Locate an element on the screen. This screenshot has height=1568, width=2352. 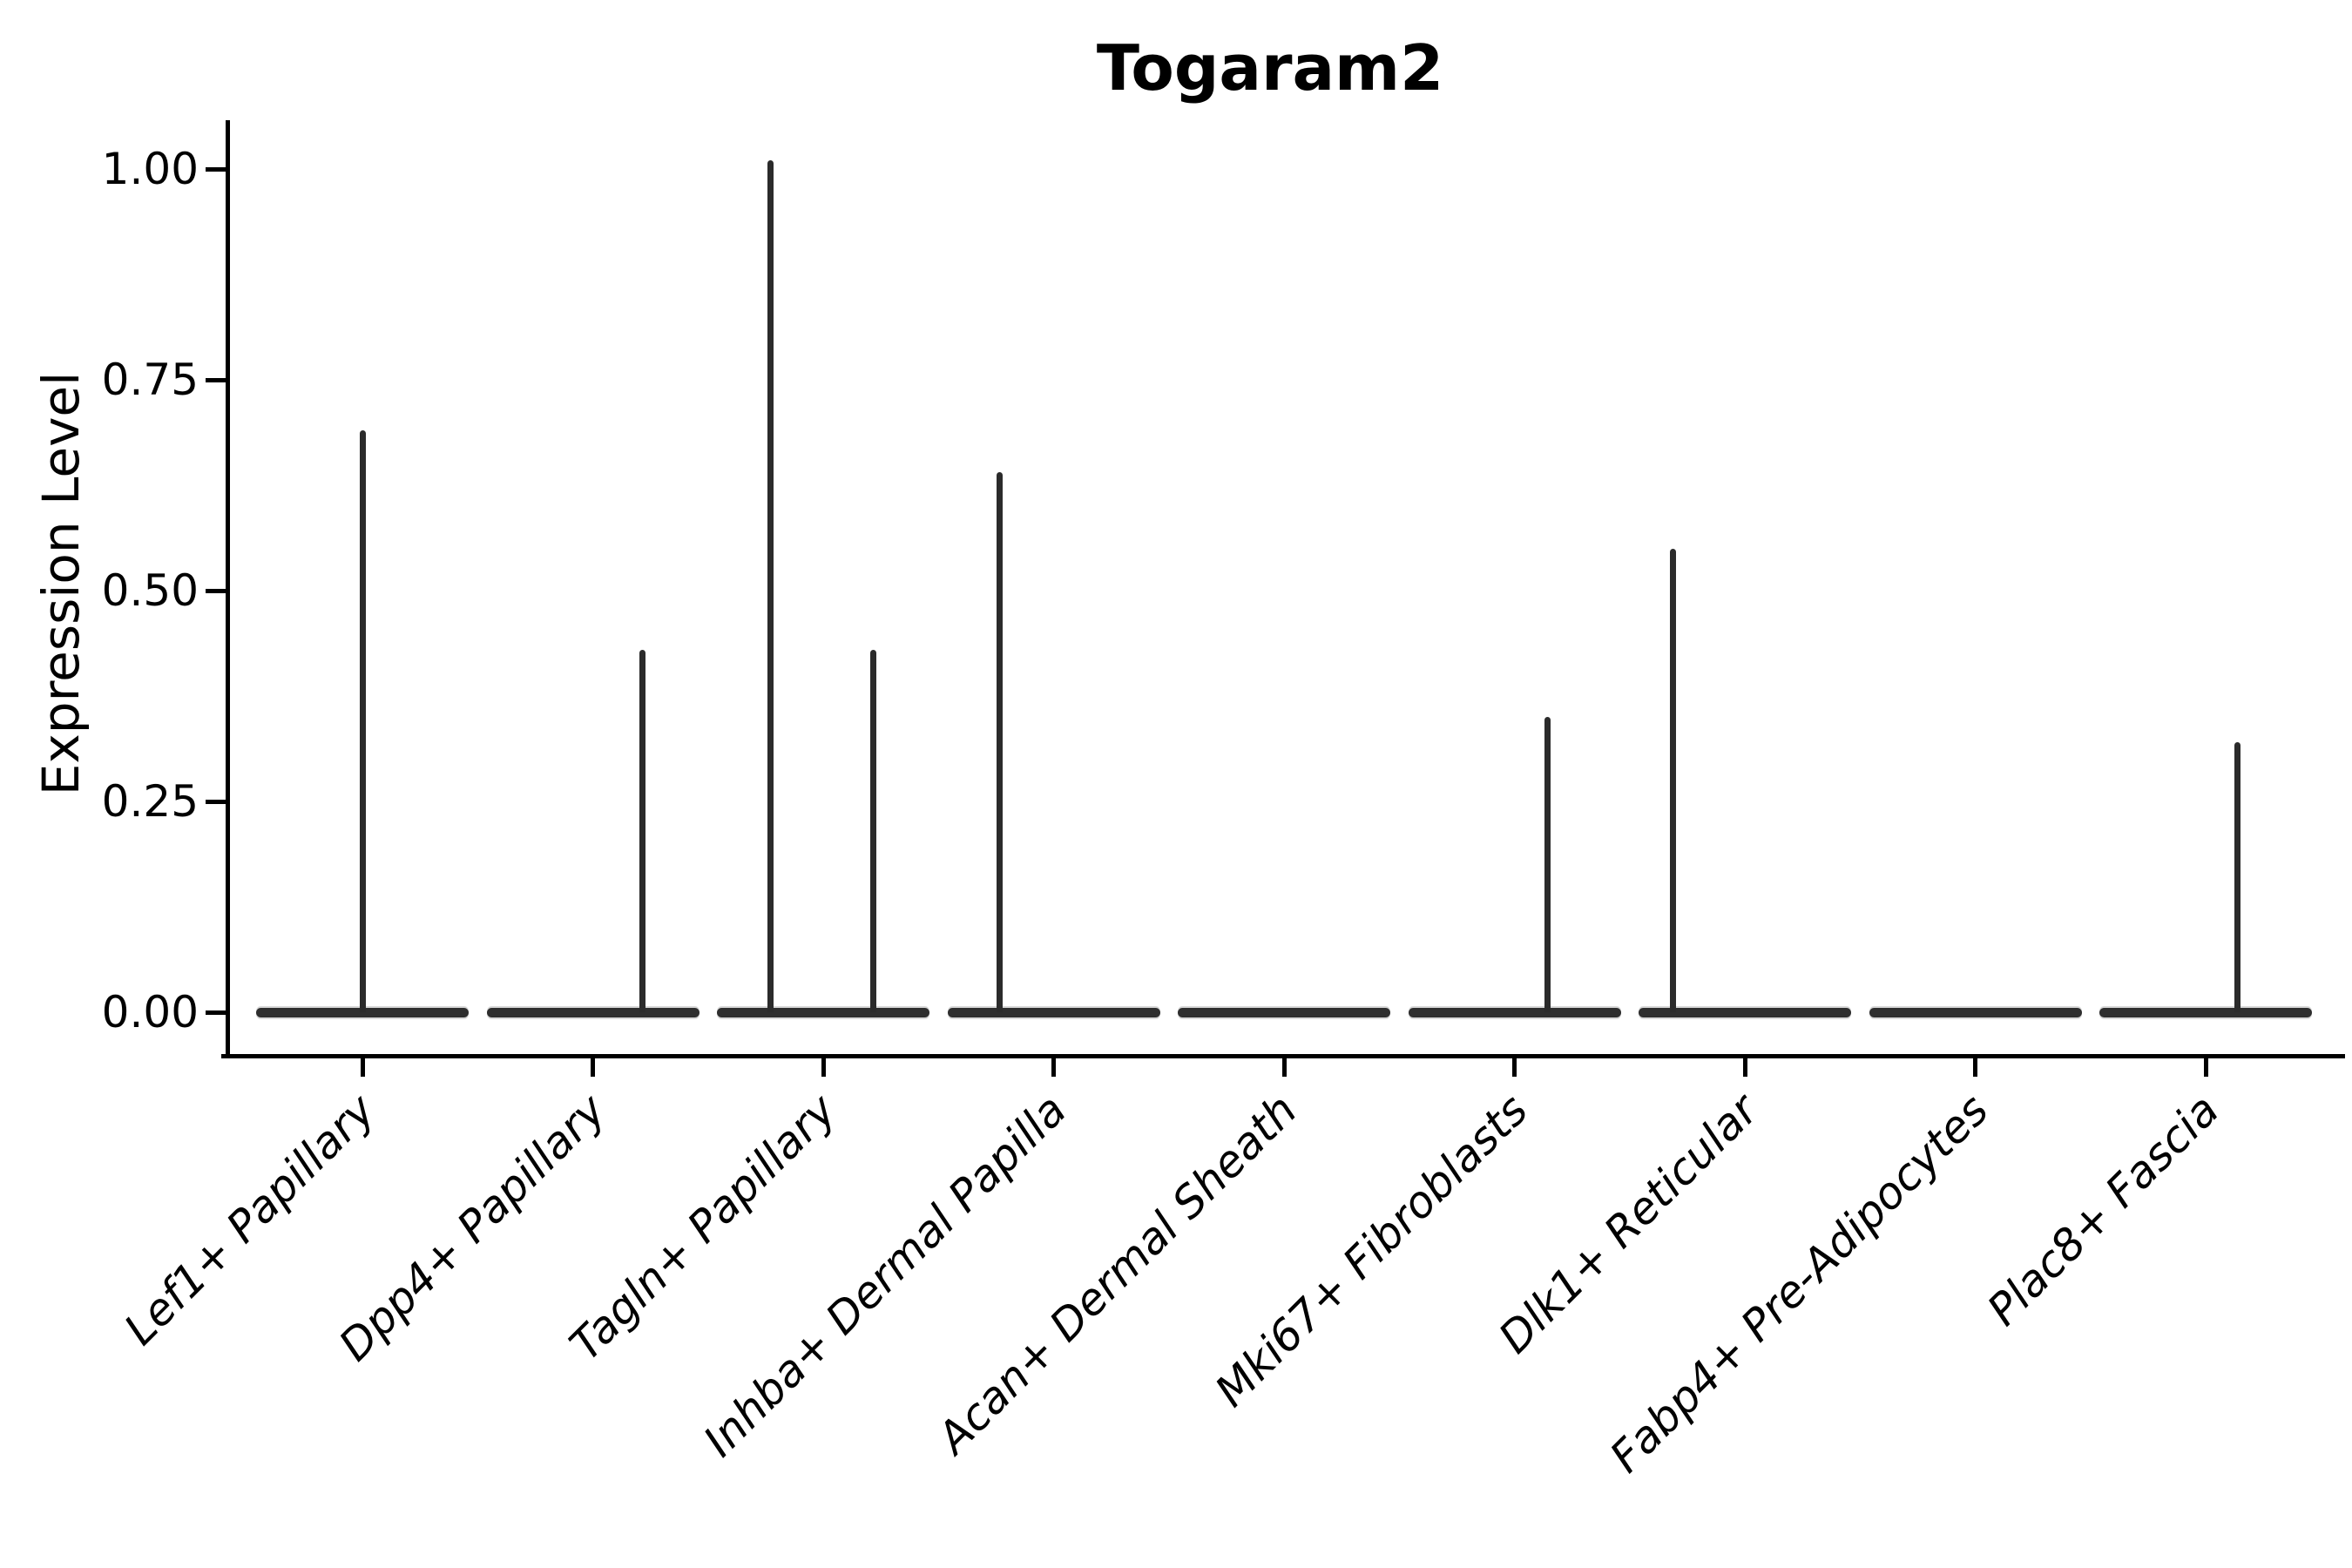
y-tick-label: 0.50 is located at coordinates (150, 590).